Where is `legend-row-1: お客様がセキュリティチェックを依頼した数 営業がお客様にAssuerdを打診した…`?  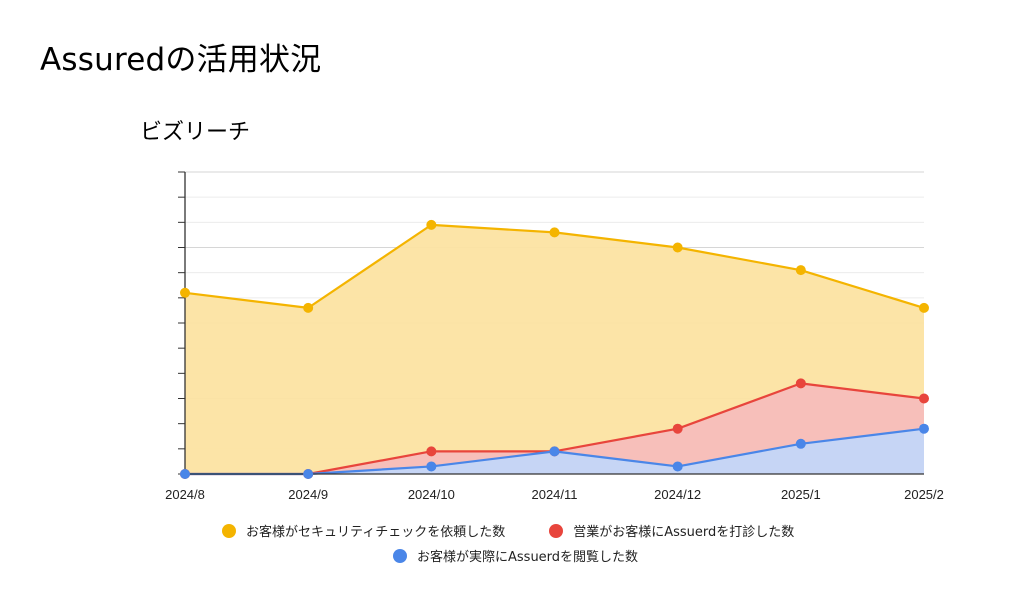 legend-row-1: お客様がセキュリティチェックを依頼した数 営業がお客様にAssuerdを打診した… is located at coordinates (508, 530).